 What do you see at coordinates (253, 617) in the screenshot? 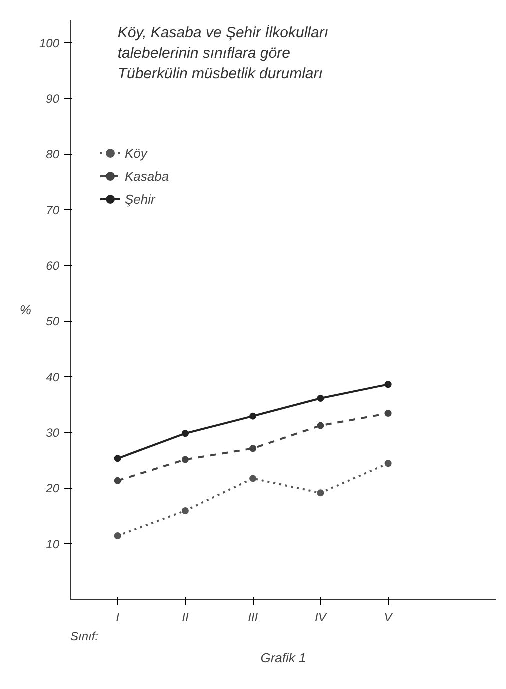
I see `x-tick-label: III` at bounding box center [253, 617].